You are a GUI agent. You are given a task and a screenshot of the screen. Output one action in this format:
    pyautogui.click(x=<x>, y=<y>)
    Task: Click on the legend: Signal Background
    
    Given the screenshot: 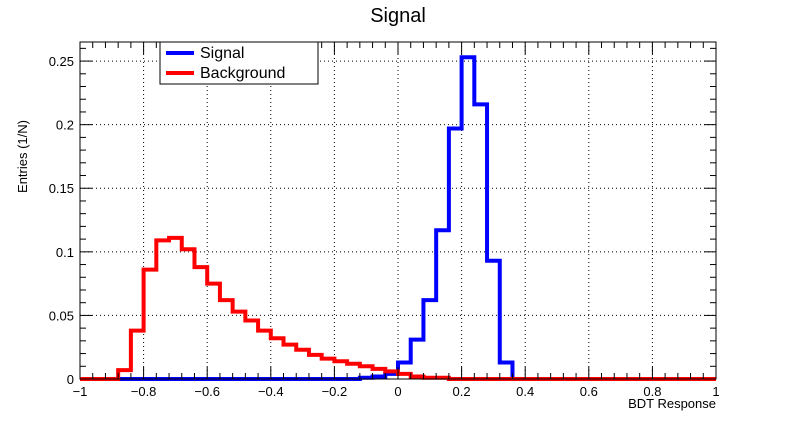 What is the action you would take?
    pyautogui.click(x=239, y=63)
    